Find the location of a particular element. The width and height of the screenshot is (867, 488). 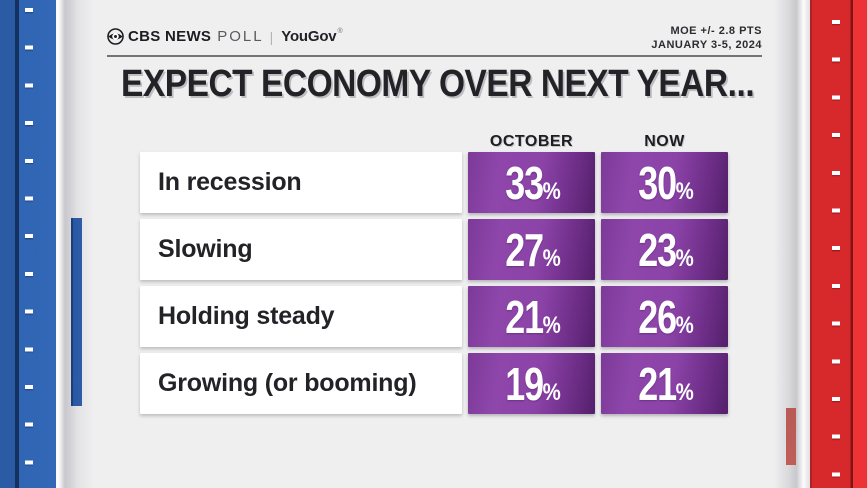

row-label: Slowing is located at coordinates (301, 249).